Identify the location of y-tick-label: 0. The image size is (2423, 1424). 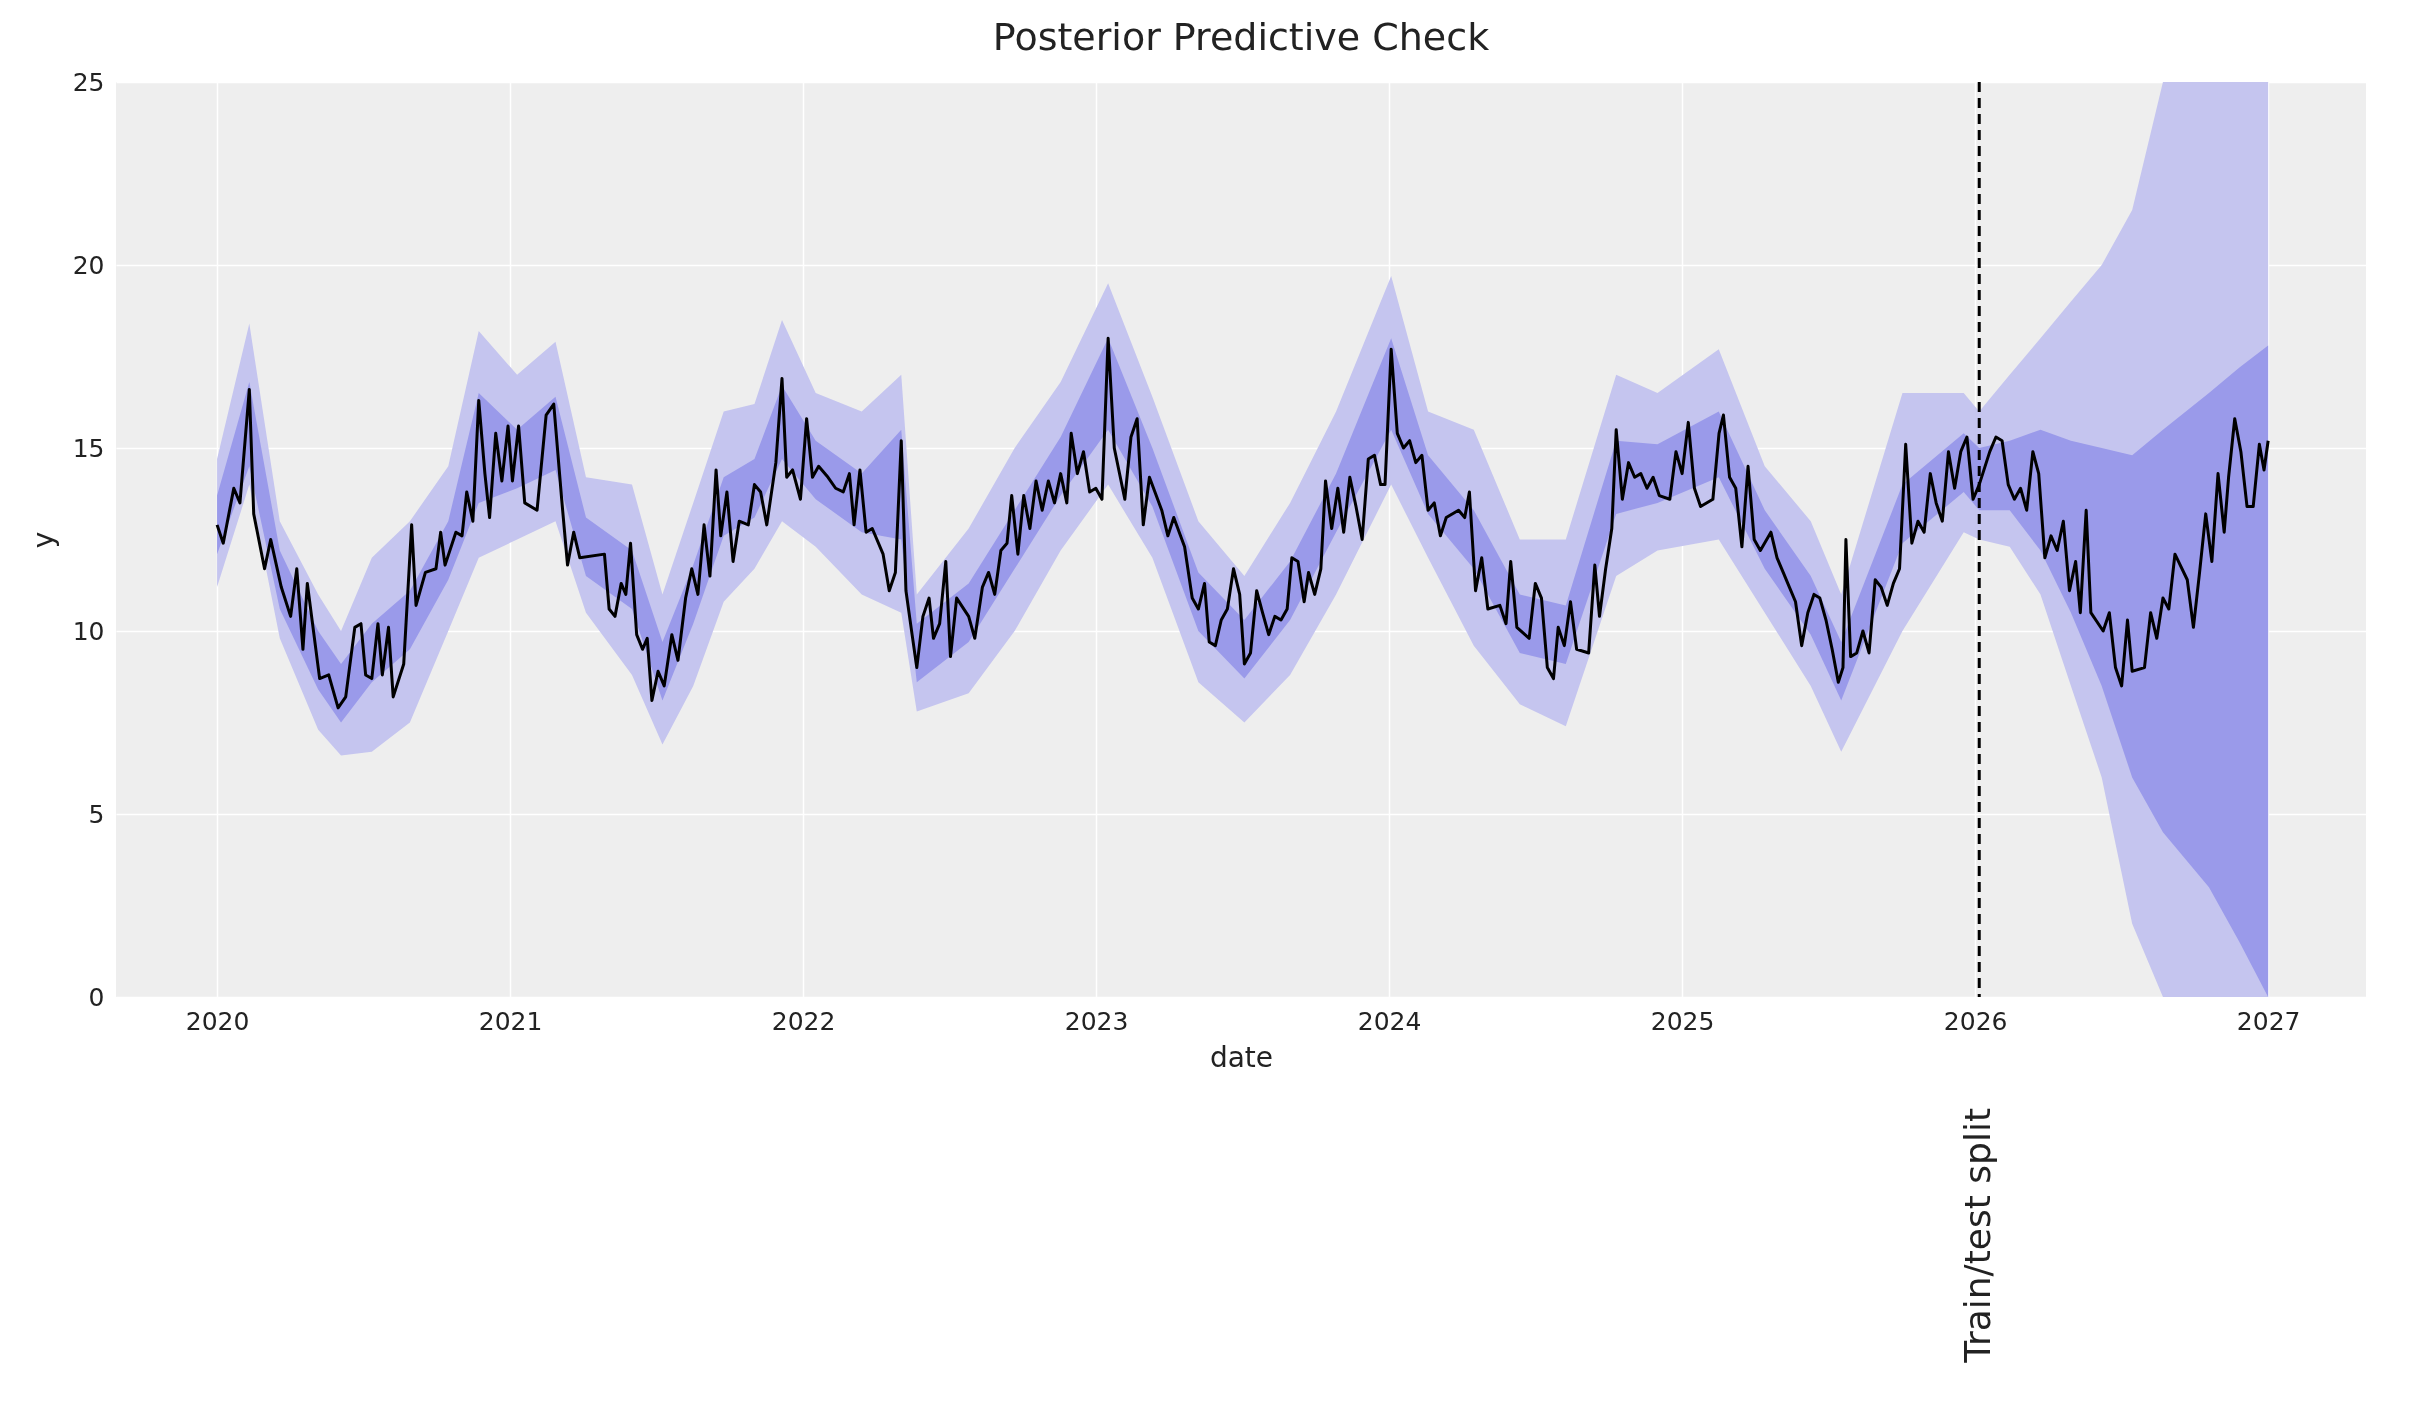
(96, 997).